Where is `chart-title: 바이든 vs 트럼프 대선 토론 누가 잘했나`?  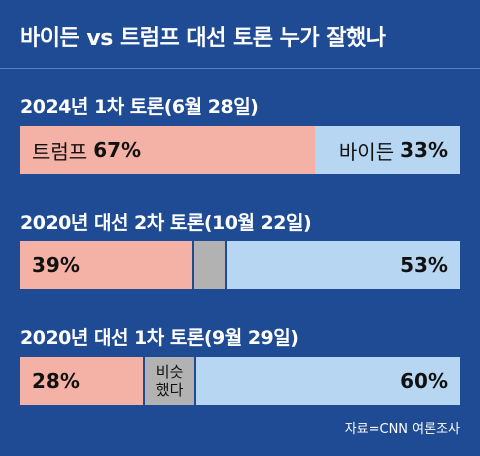 chart-title: 바이든 vs 트럼프 대선 토론 누가 잘했나 is located at coordinates (203, 38).